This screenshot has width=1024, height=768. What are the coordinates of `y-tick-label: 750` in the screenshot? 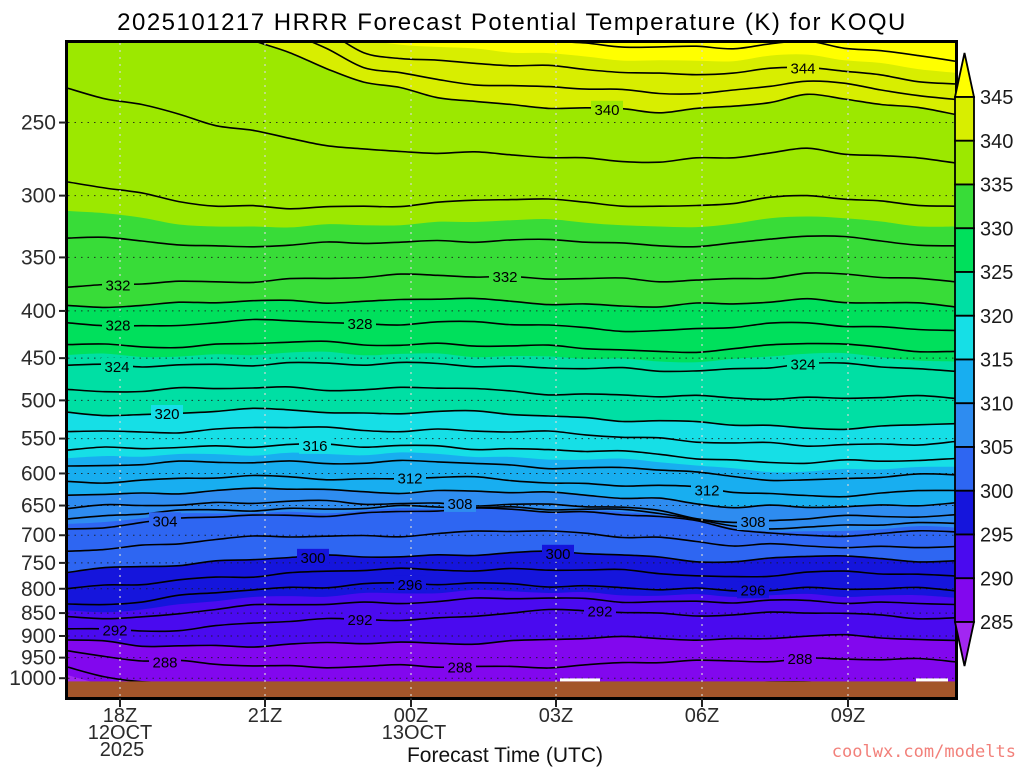 It's located at (38, 563).